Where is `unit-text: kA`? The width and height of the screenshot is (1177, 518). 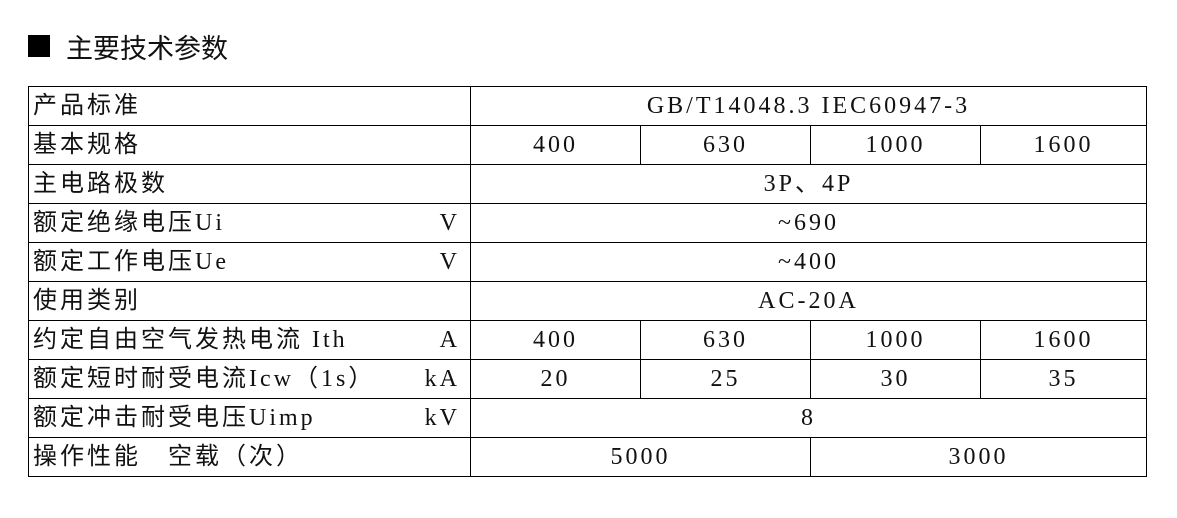
unit-text: kA is located at coordinates (442, 379).